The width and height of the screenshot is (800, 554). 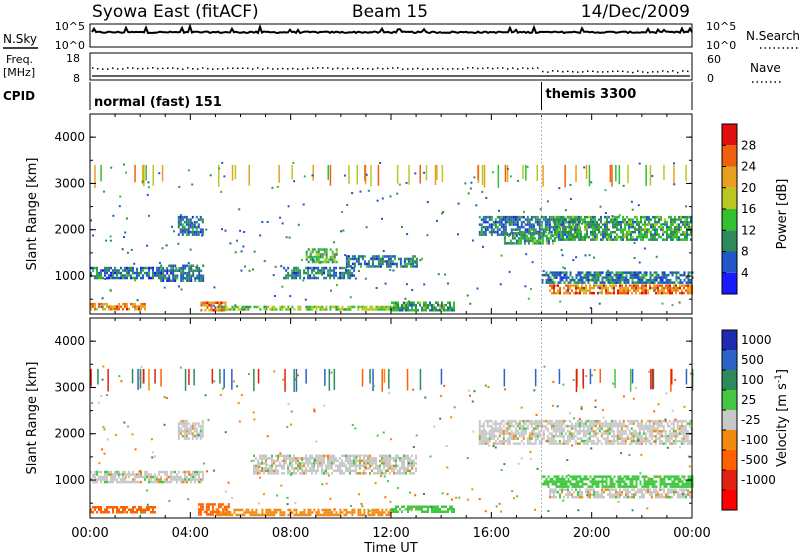 I want to click on nsearch-tick-low: 10^0, so click(x=721, y=45).